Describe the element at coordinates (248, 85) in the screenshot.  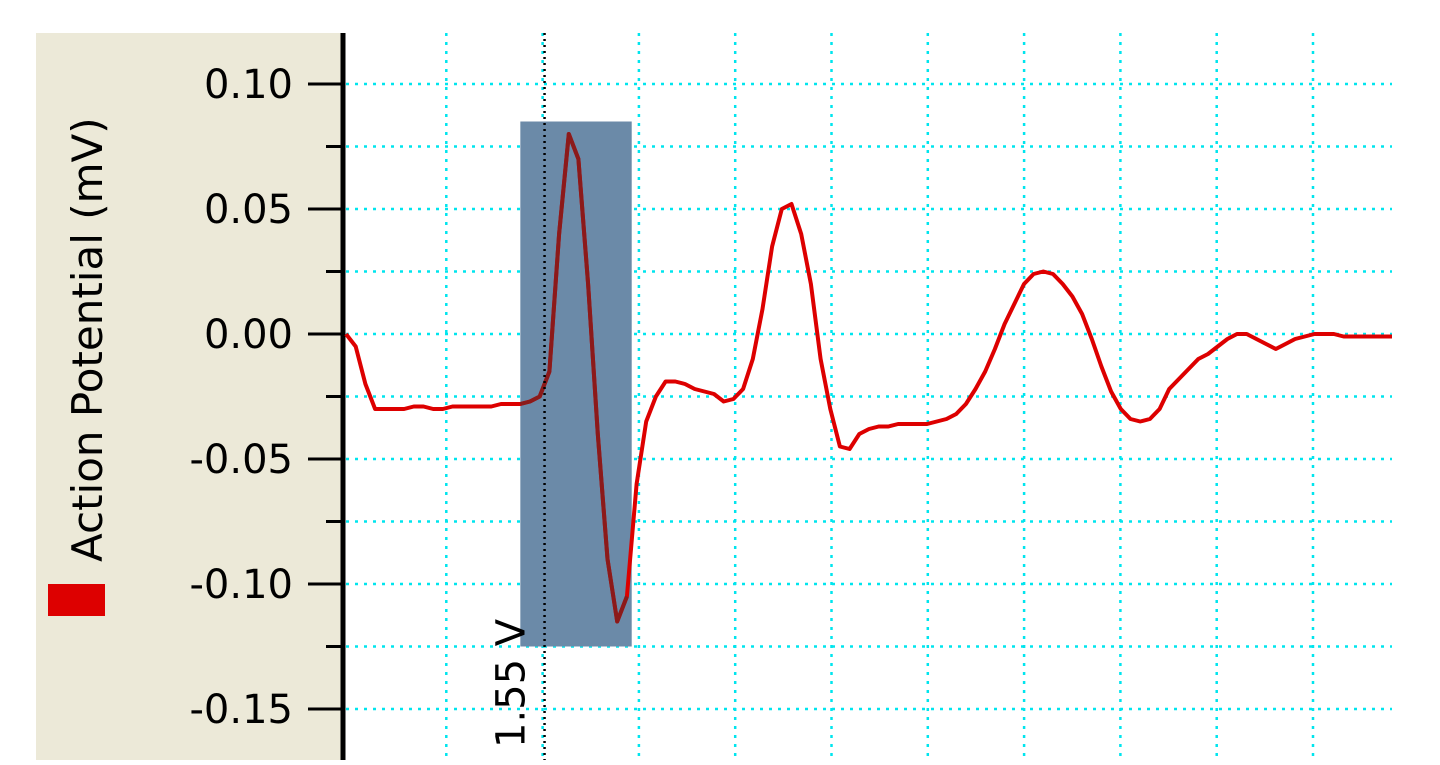
I see `y-tick-label: 0.10` at that location.